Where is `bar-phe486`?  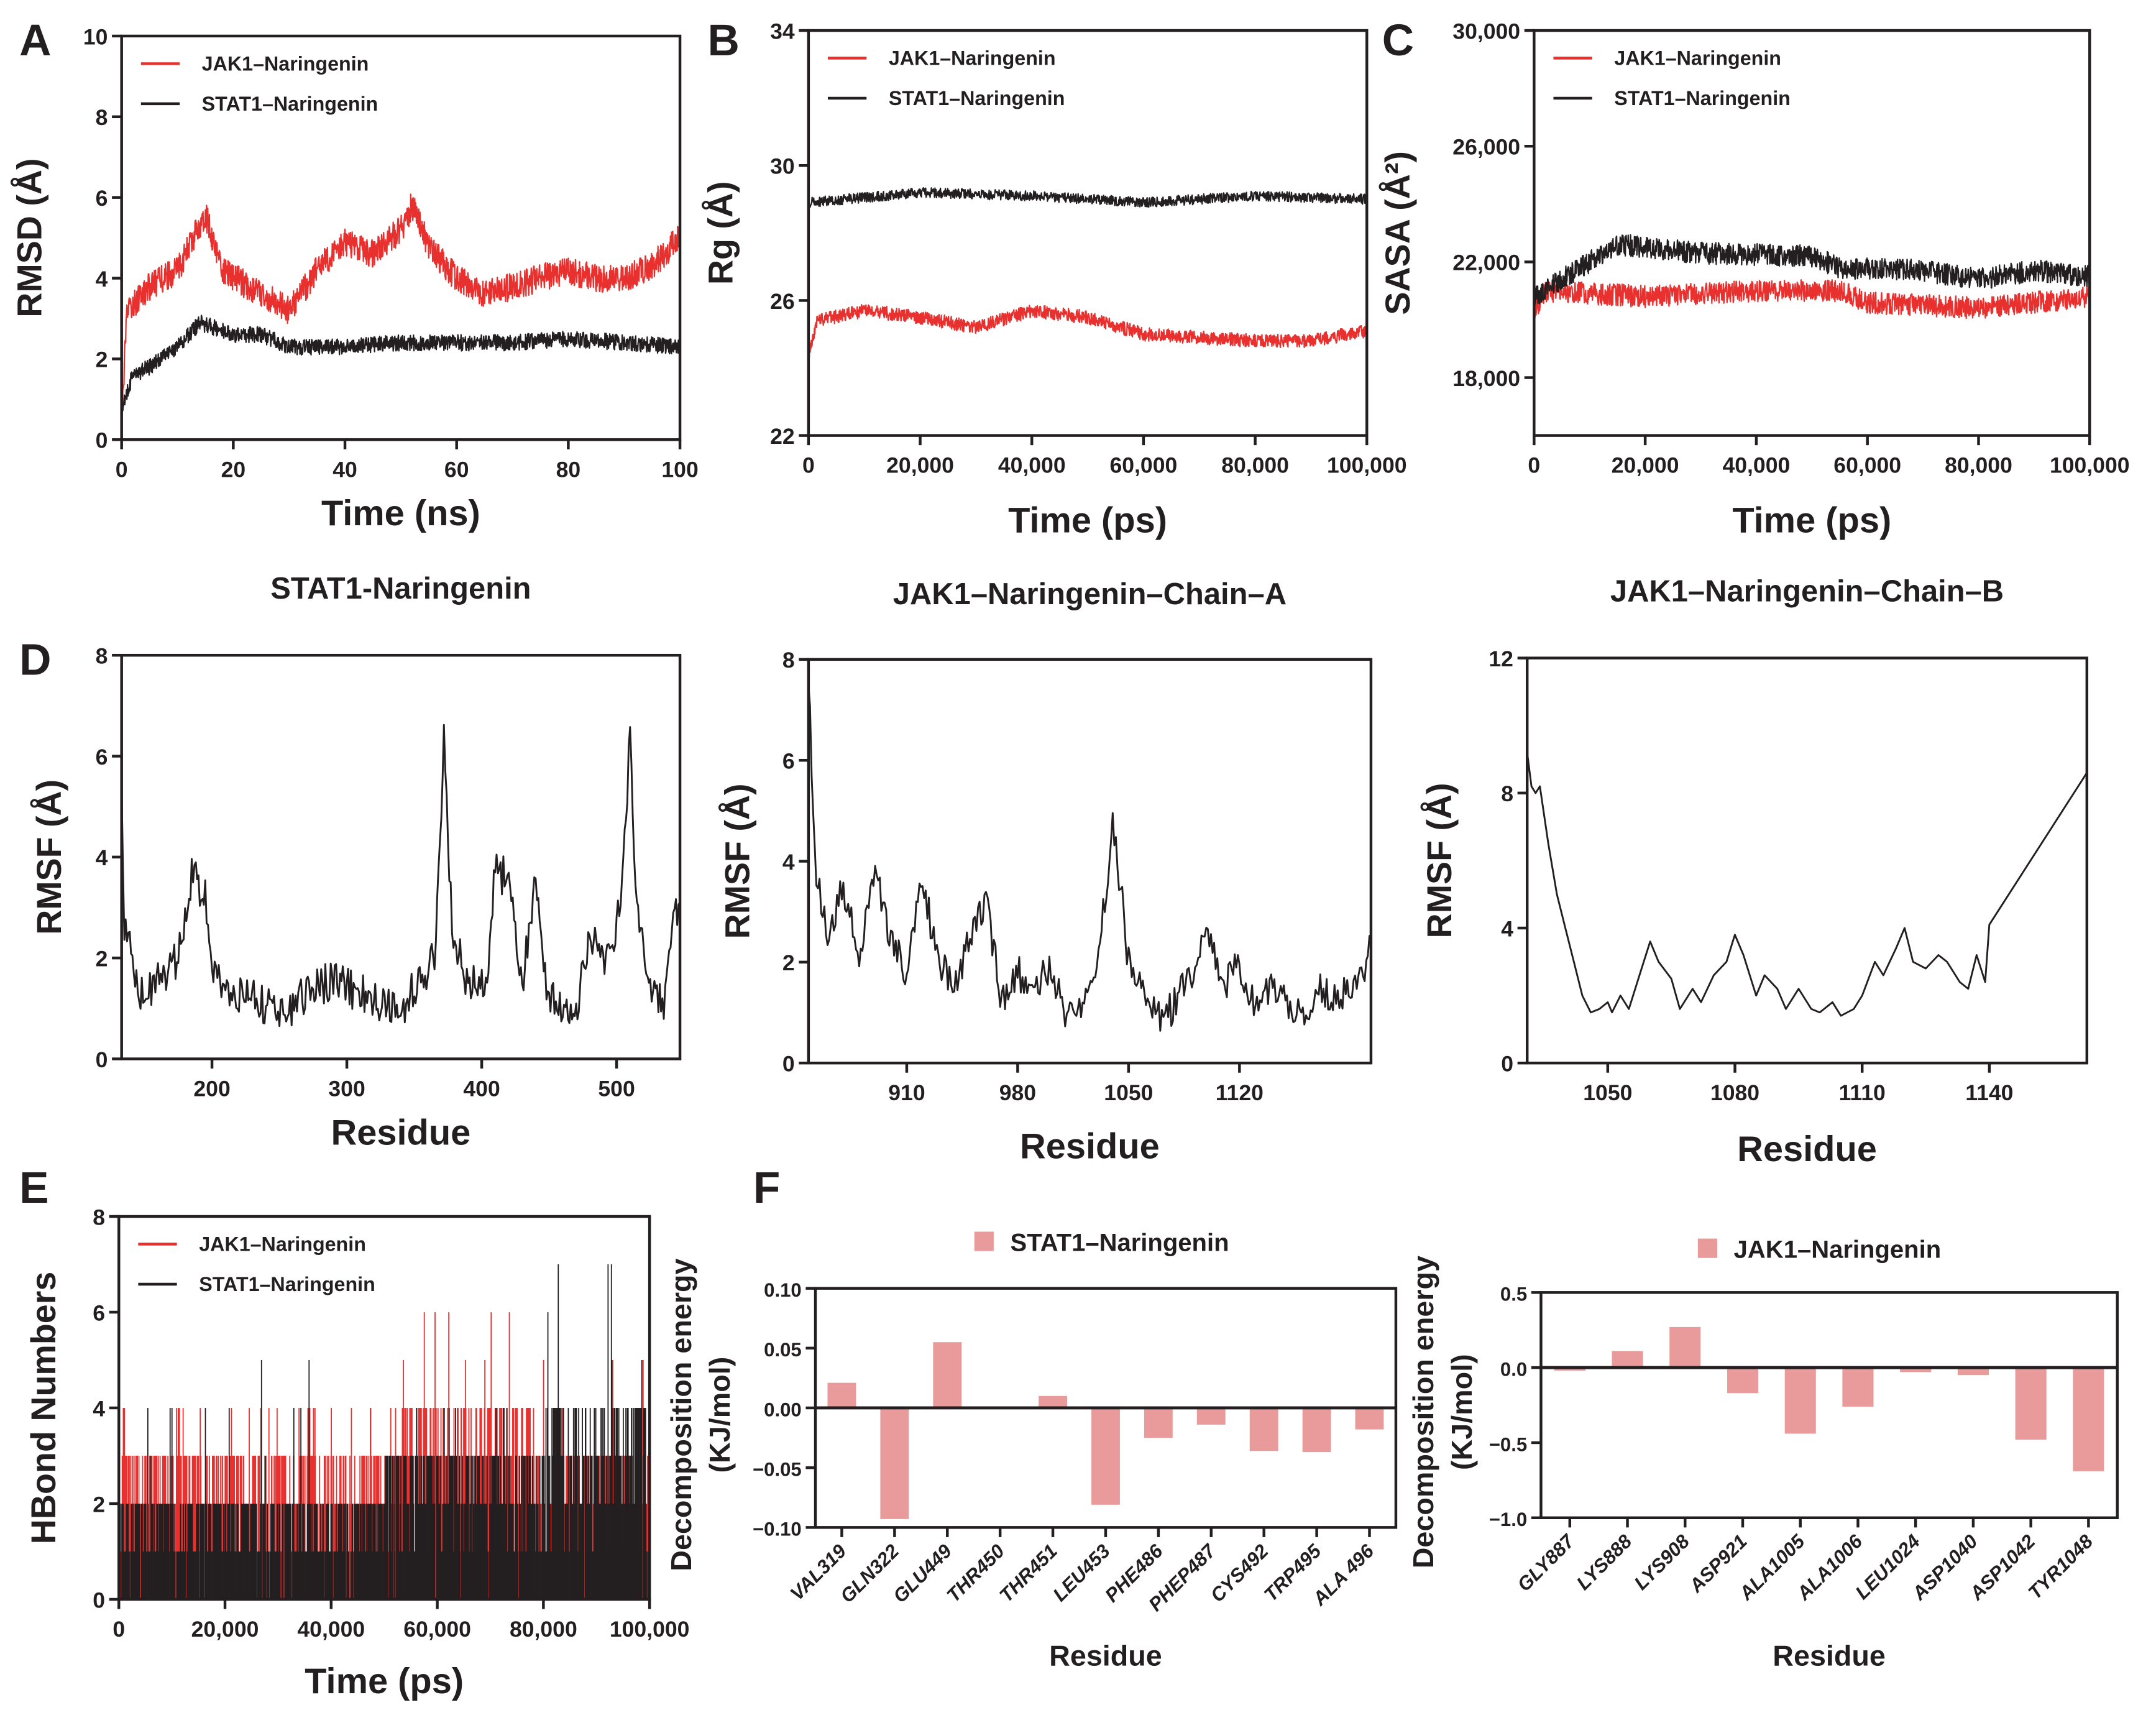
bar-phe486 is located at coordinates (1159, 1422).